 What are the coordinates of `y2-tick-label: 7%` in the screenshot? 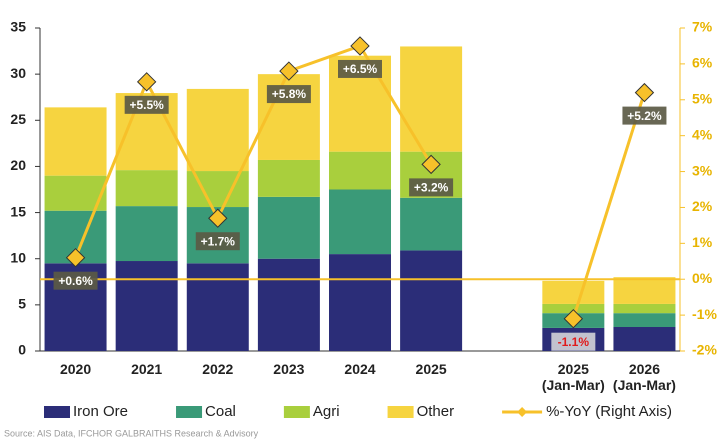 It's located at (702, 27).